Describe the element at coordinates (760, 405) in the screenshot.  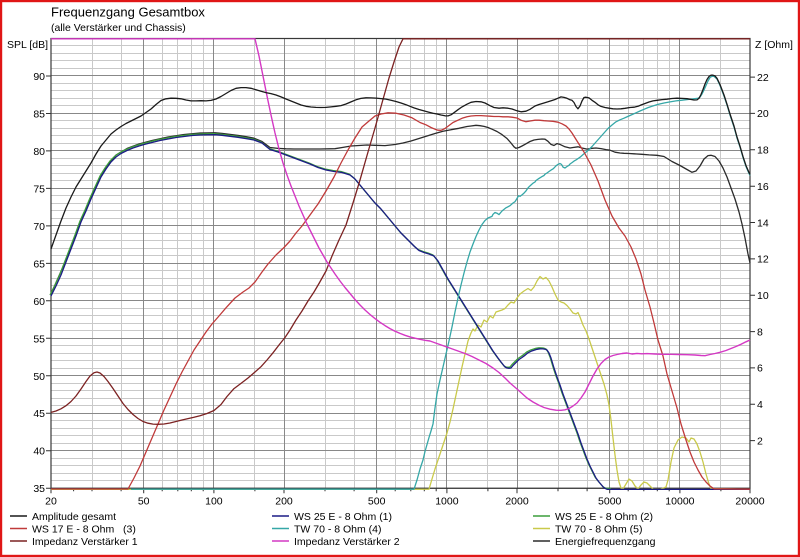
I see `svg-text: 4` at that location.